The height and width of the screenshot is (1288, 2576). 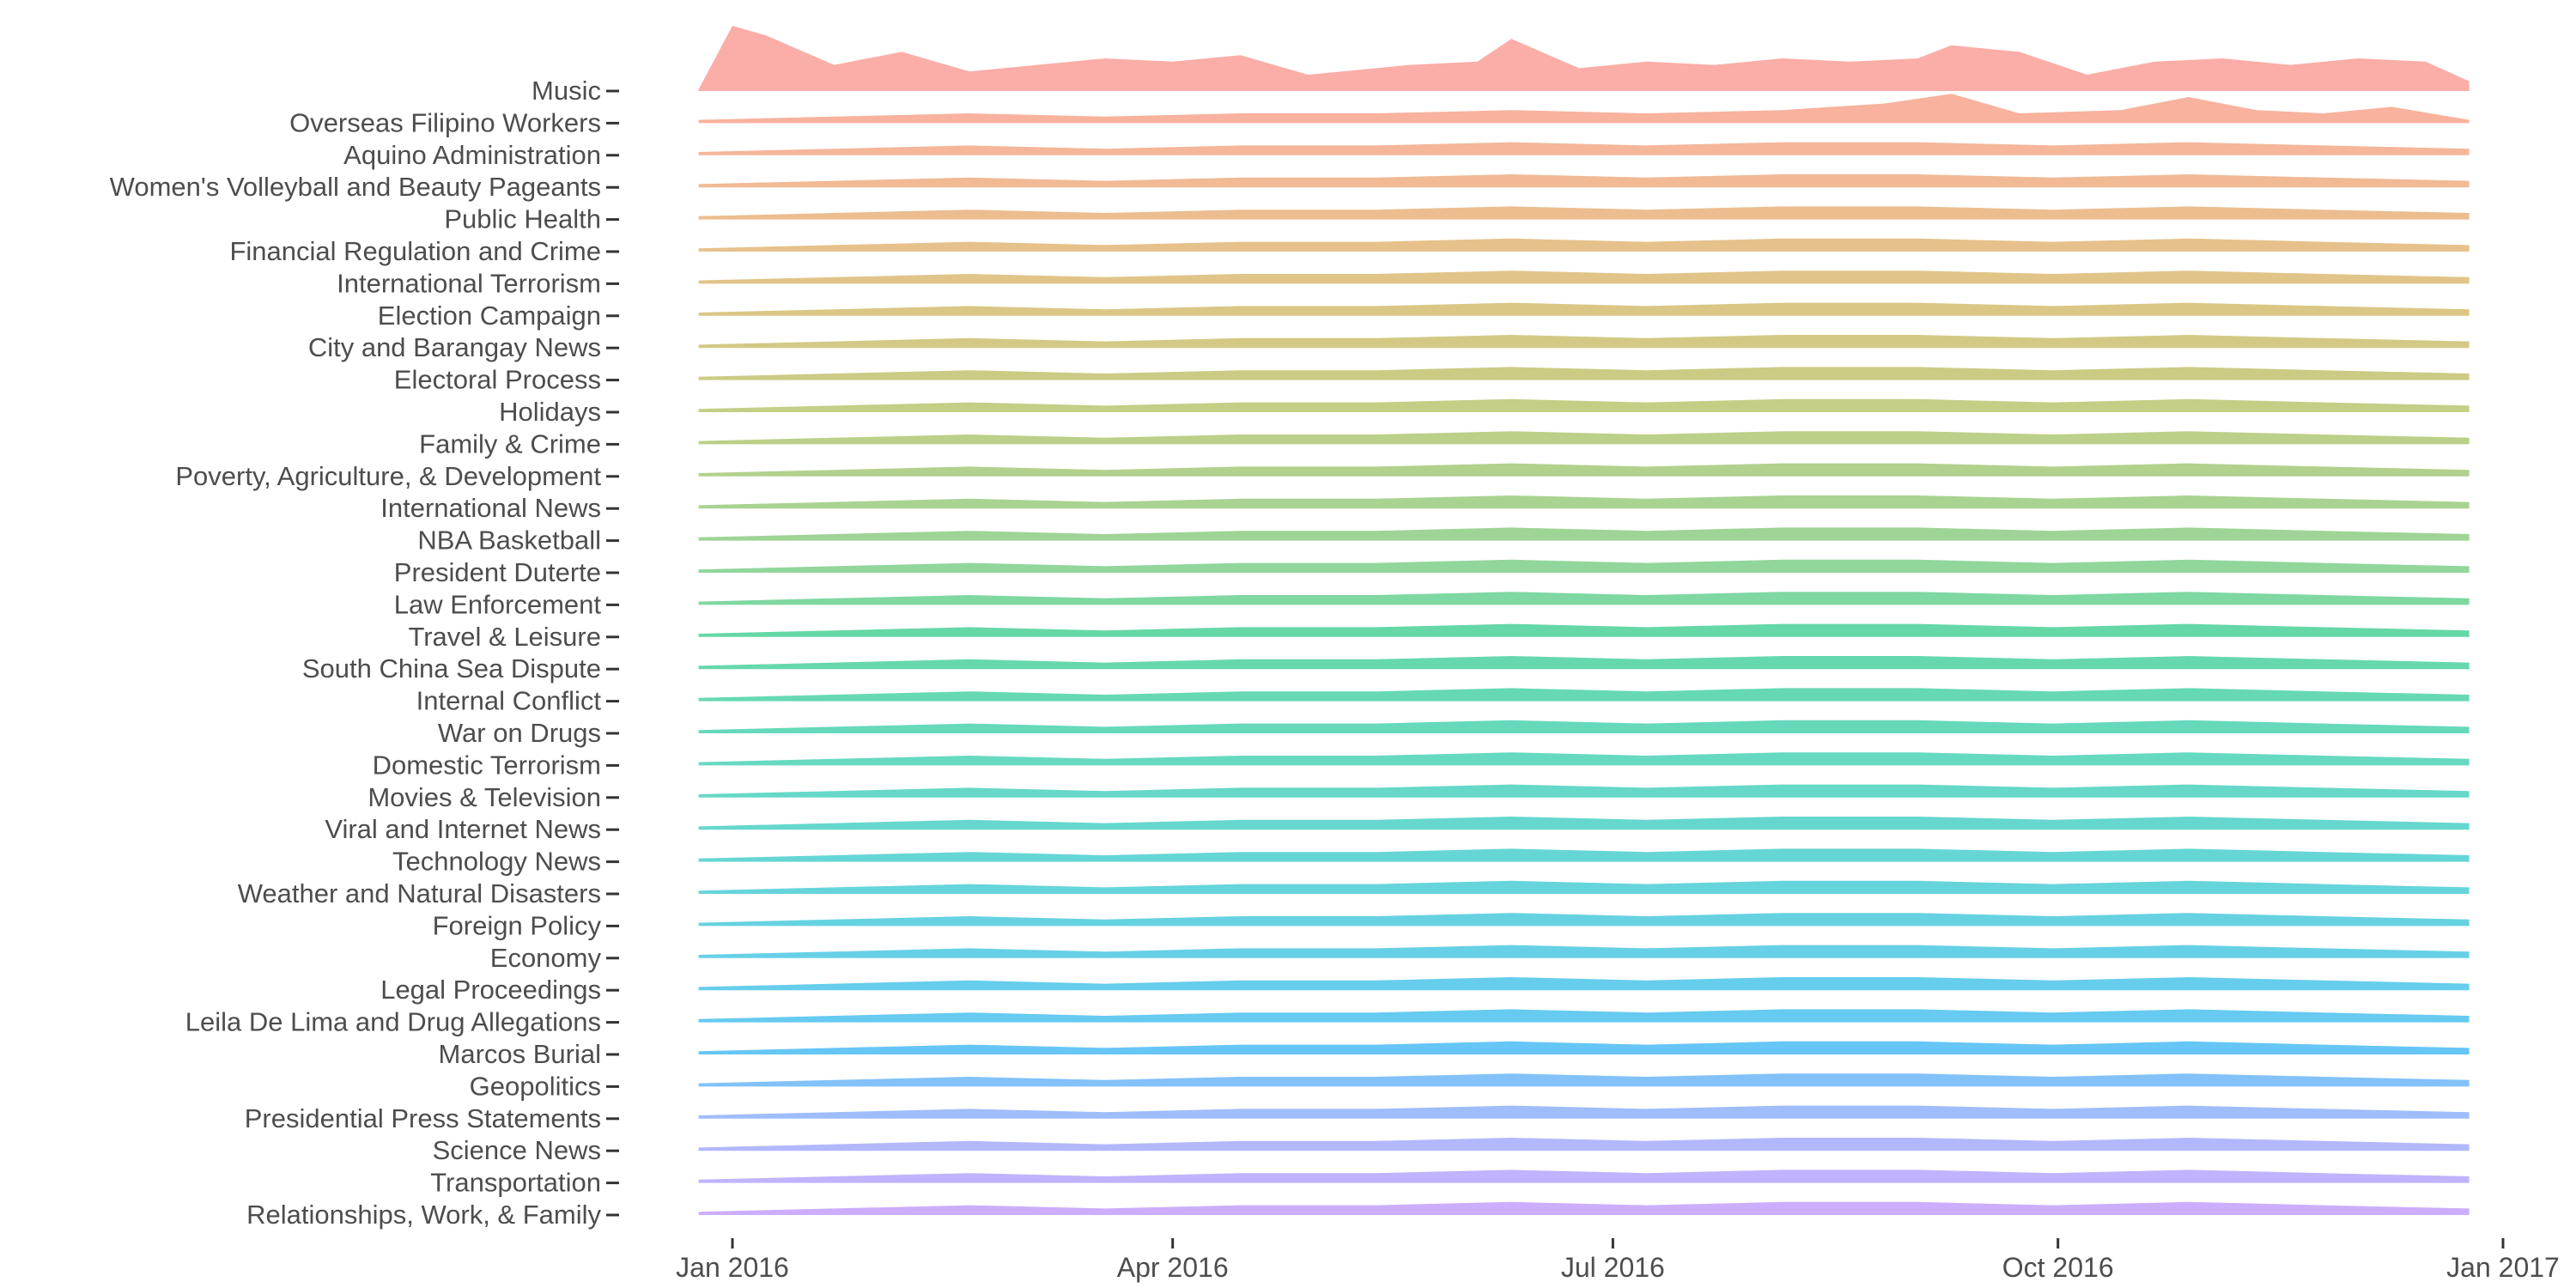 What do you see at coordinates (497, 862) in the screenshot?
I see `y-tick-label-technology-news: Technology News` at bounding box center [497, 862].